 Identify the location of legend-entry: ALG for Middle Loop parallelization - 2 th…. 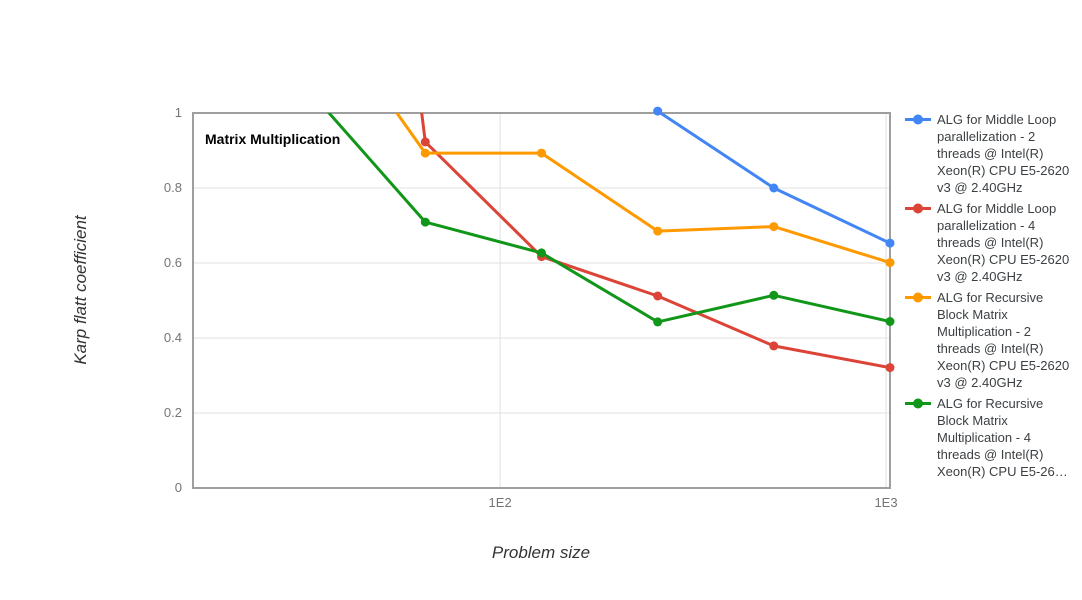
(992, 153).